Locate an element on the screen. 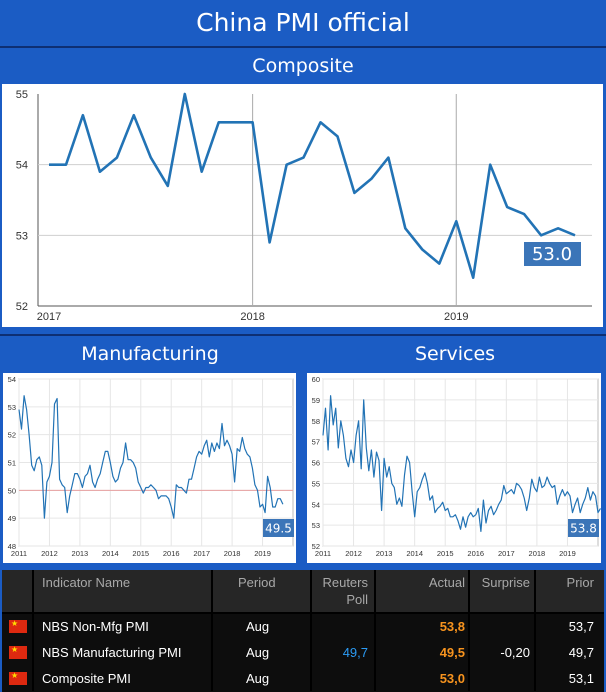 The width and height of the screenshot is (606, 692). manufacturing-title: Manufacturing is located at coordinates (150, 354).